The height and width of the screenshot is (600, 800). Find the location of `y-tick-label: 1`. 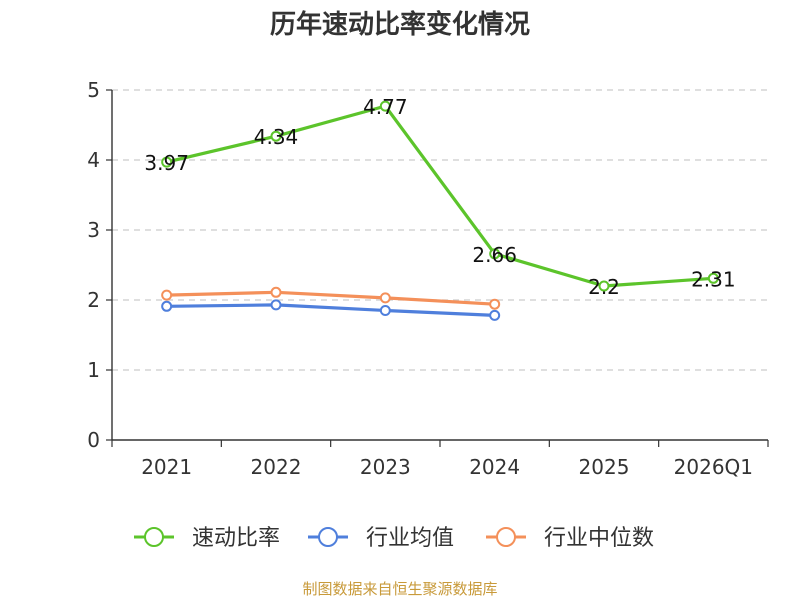

y-tick-label: 1 is located at coordinates (93, 370).